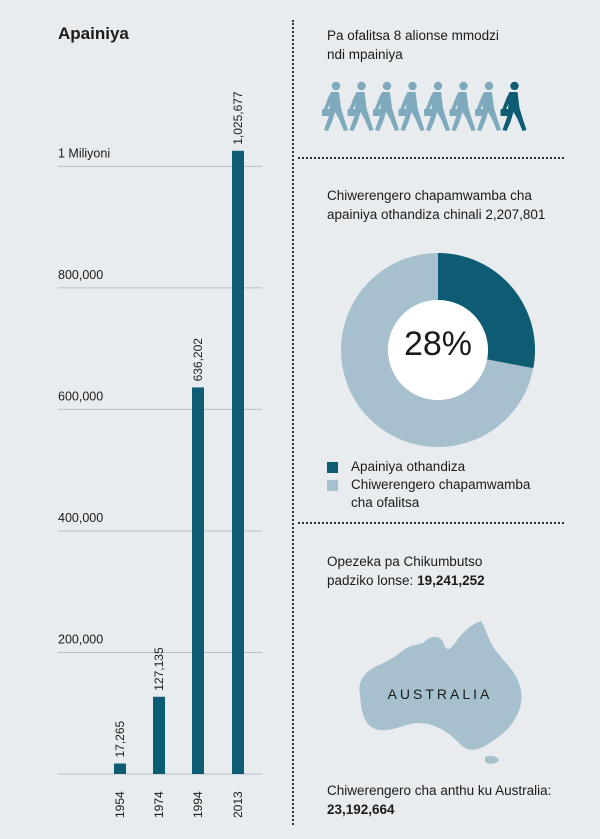  What do you see at coordinates (238, 118) in the screenshot?
I see `bar-value-label-2013: 1,025,677` at bounding box center [238, 118].